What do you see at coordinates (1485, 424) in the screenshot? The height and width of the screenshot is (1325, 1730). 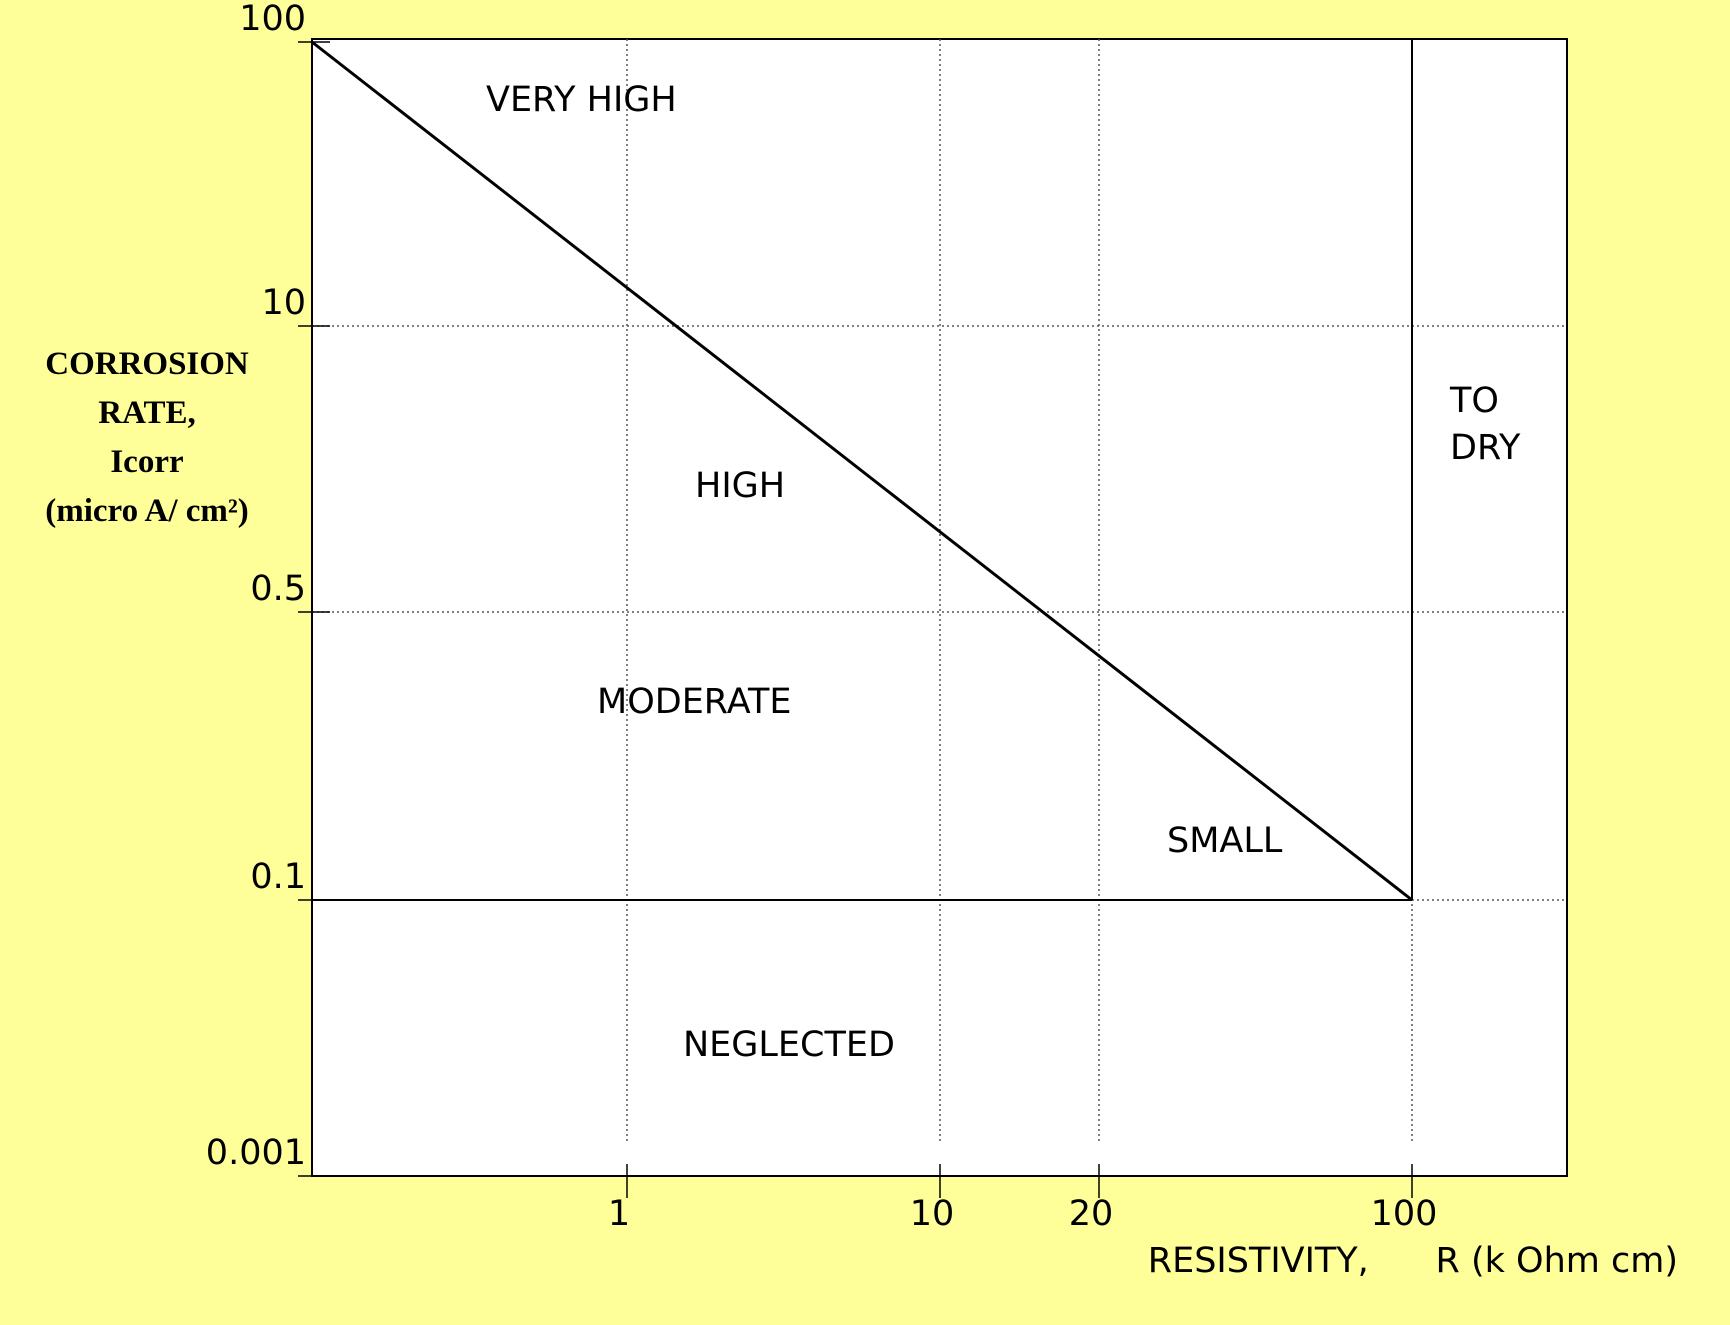 I see `region-label: TO DRY` at bounding box center [1485, 424].